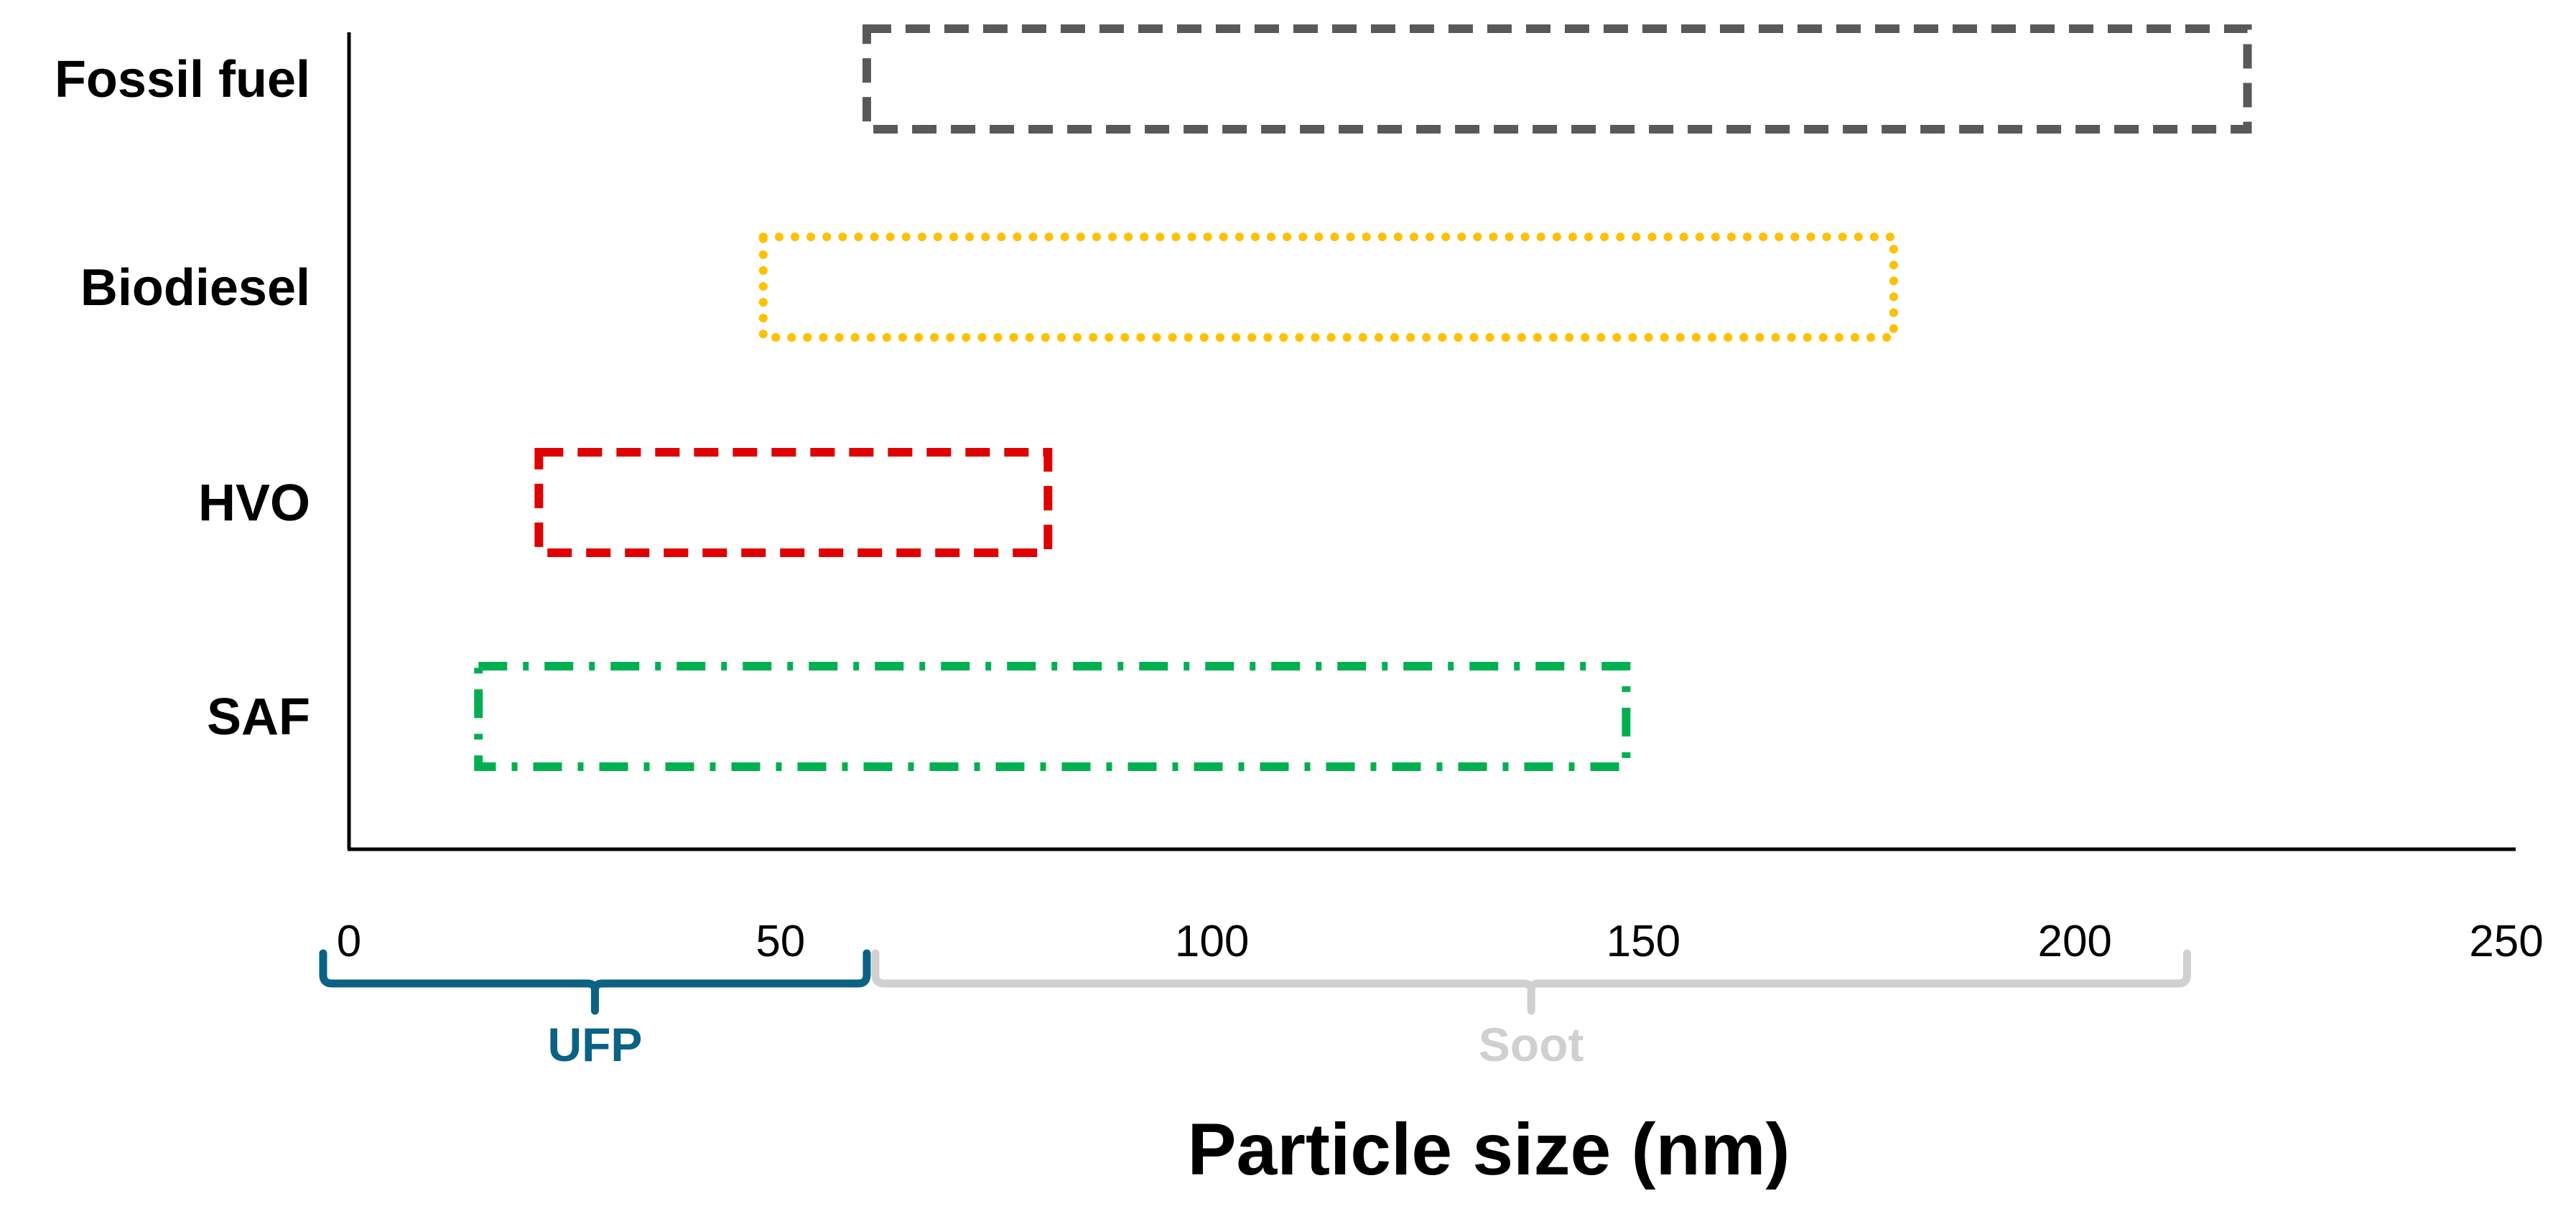 Image resolution: width=2576 pixels, height=1229 pixels. What do you see at coordinates (1328, 287) in the screenshot?
I see `range-bar-biodiesel` at bounding box center [1328, 287].